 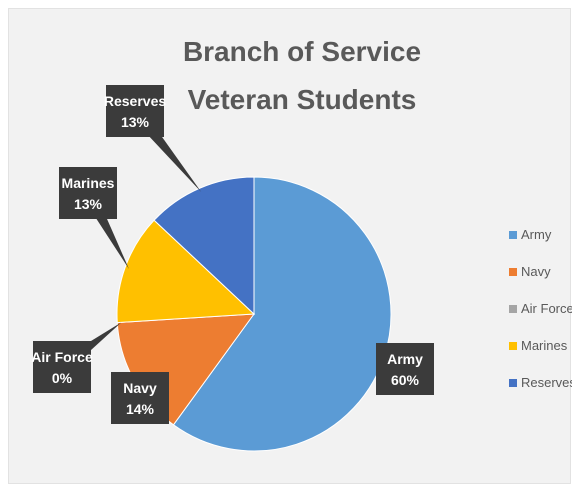 I want to click on data-label-marines: Marines 13%, so click(x=94, y=218).